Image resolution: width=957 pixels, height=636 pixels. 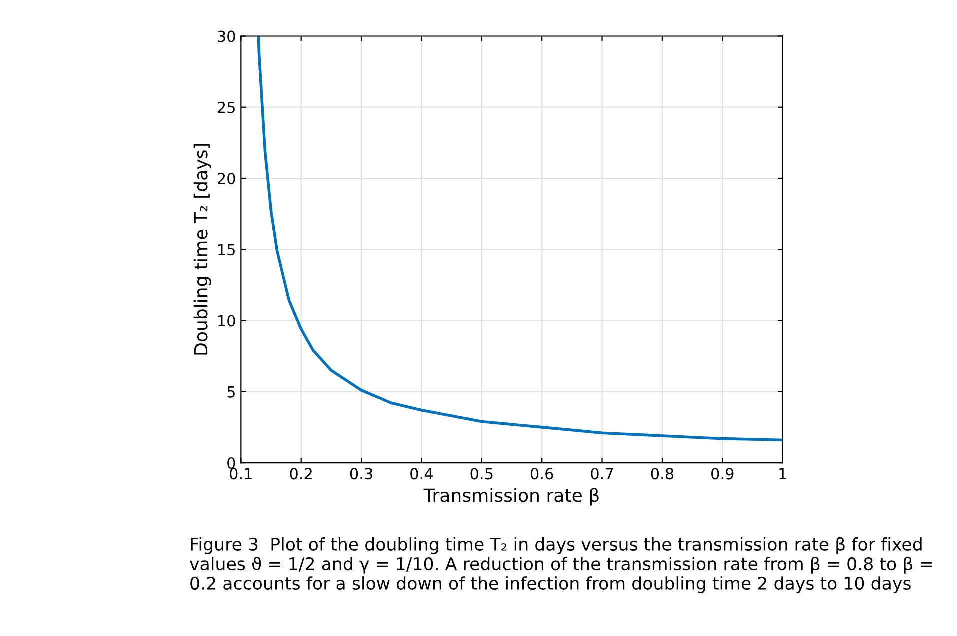 What do you see at coordinates (422, 474) in the screenshot?
I see `x-tick-label: 0.4` at bounding box center [422, 474].